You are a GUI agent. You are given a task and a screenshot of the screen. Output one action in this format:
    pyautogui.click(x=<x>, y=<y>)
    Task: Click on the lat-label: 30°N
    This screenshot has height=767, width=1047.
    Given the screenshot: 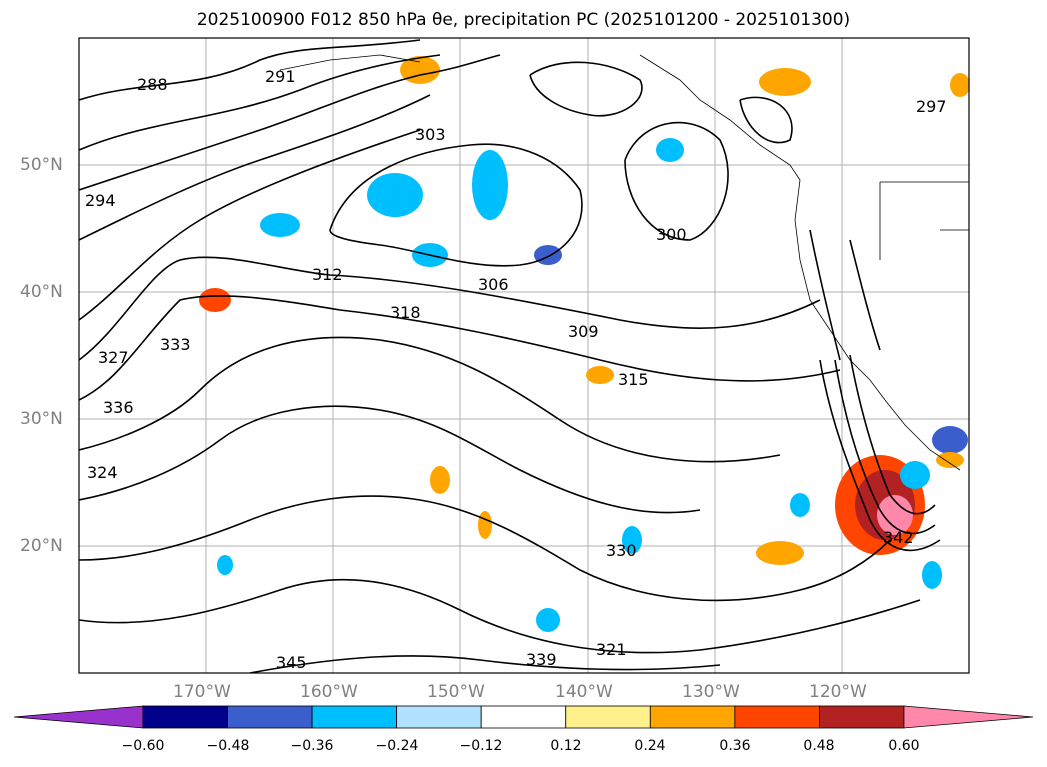 What is the action you would take?
    pyautogui.click(x=41, y=419)
    